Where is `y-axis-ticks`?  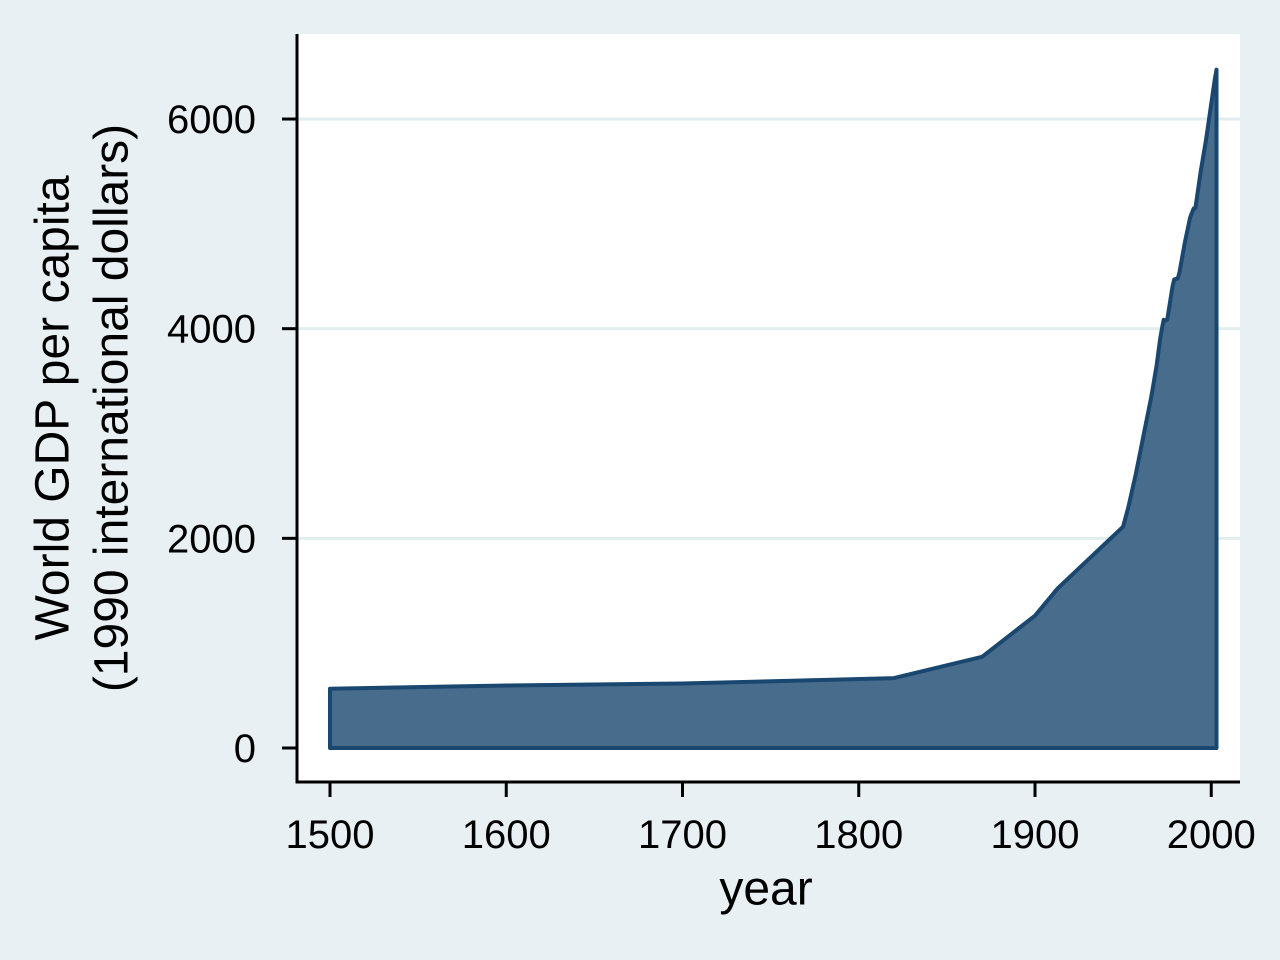 y-axis-ticks is located at coordinates (289, 433).